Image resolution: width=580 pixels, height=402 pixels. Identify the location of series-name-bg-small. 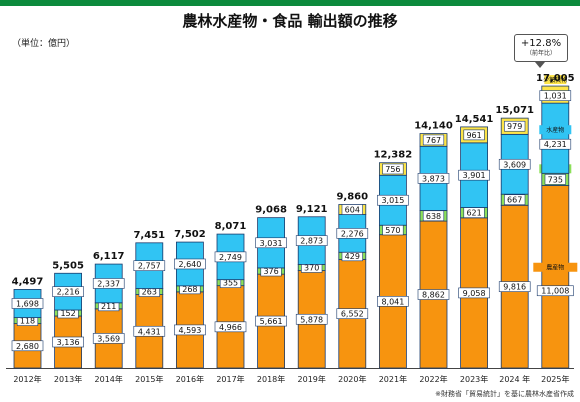
(555, 80).